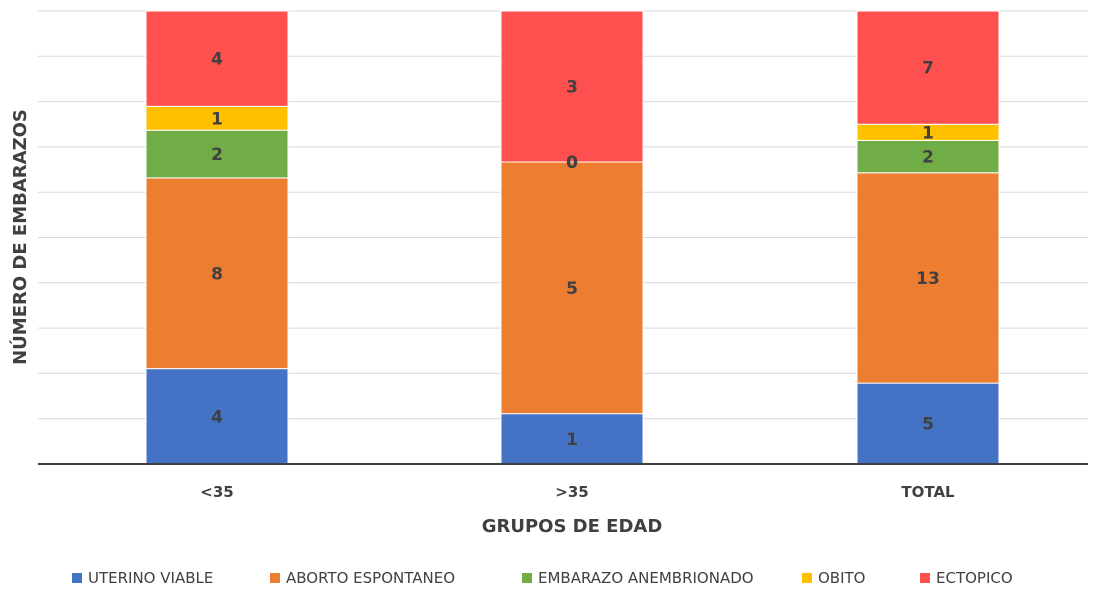  What do you see at coordinates (572, 526) in the screenshot?
I see `x-axis-title: GRUPOS DE EDAD` at bounding box center [572, 526].